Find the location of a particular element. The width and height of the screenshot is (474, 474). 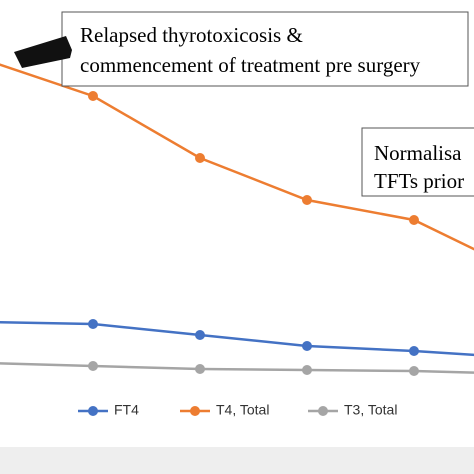

legend-label: FT4 is located at coordinates (126, 410).